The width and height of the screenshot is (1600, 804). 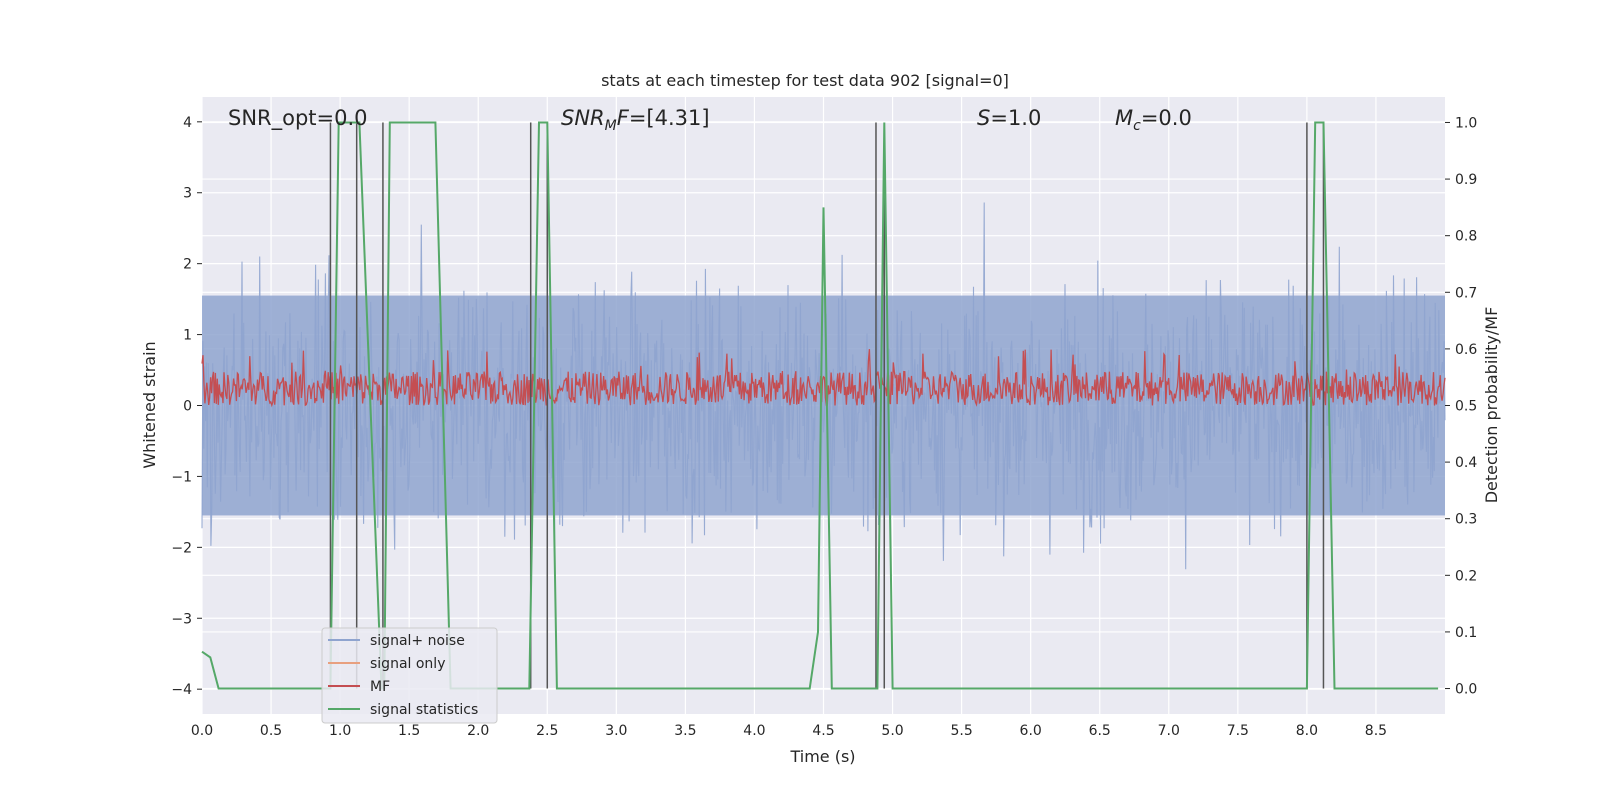 What do you see at coordinates (181, 548) in the screenshot?
I see `y-left-tick-label: −2` at bounding box center [181, 548].